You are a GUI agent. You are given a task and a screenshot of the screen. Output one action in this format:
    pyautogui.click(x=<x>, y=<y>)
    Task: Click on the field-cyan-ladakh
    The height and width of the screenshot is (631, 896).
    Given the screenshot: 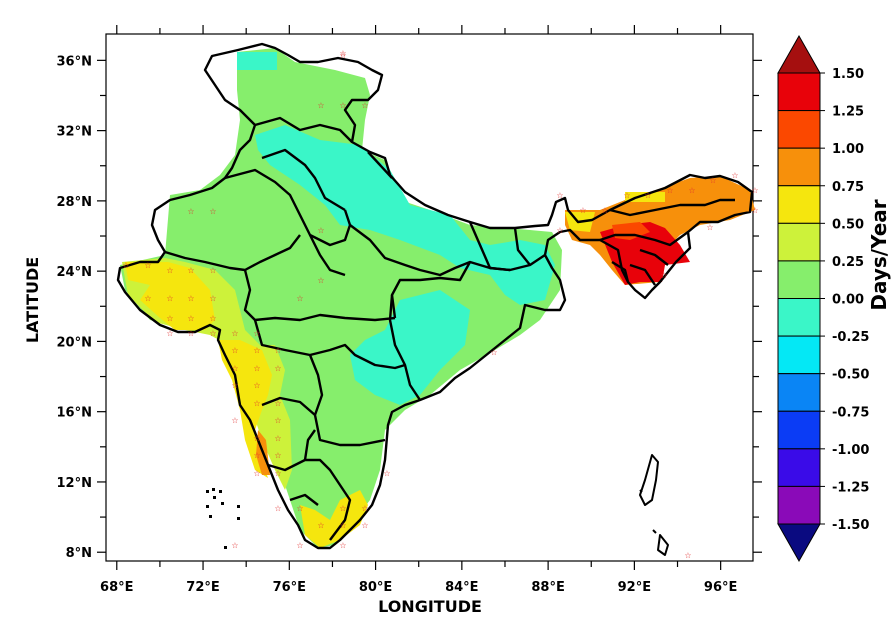 What is the action you would take?
    pyautogui.click(x=257, y=61)
    